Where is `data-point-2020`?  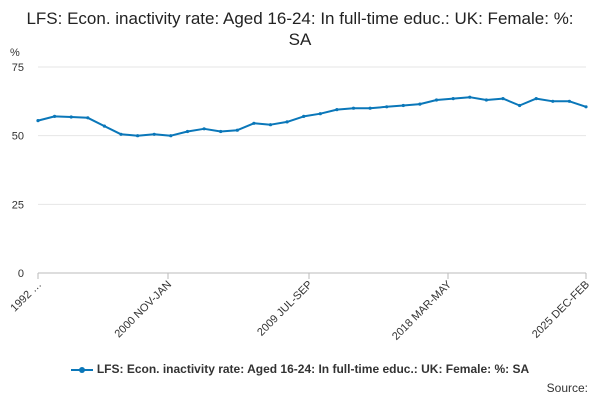 data-point-2020 is located at coordinates (503, 99).